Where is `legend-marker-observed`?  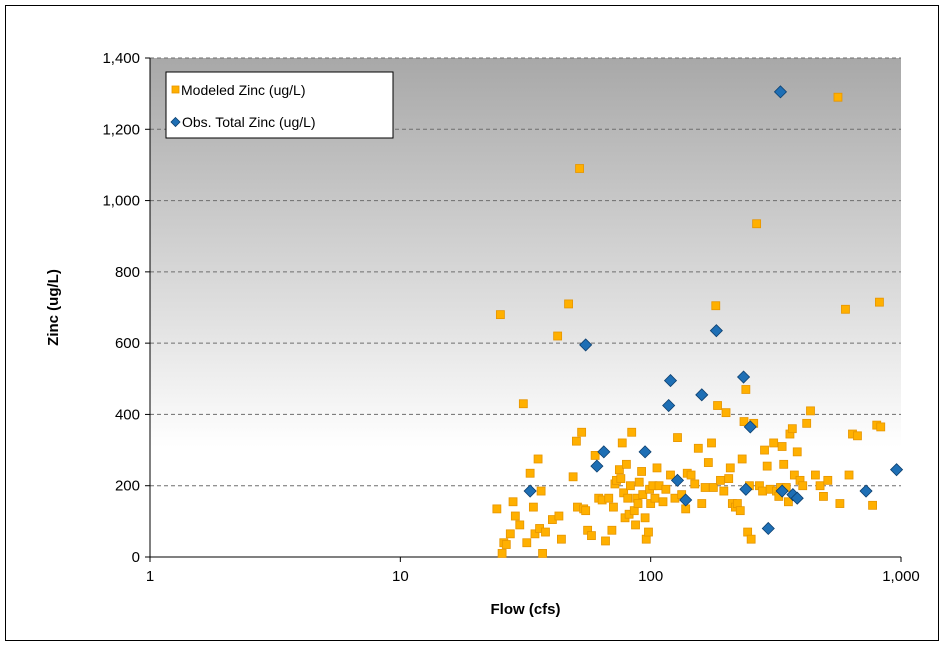
legend-marker-observed is located at coordinates (175, 122).